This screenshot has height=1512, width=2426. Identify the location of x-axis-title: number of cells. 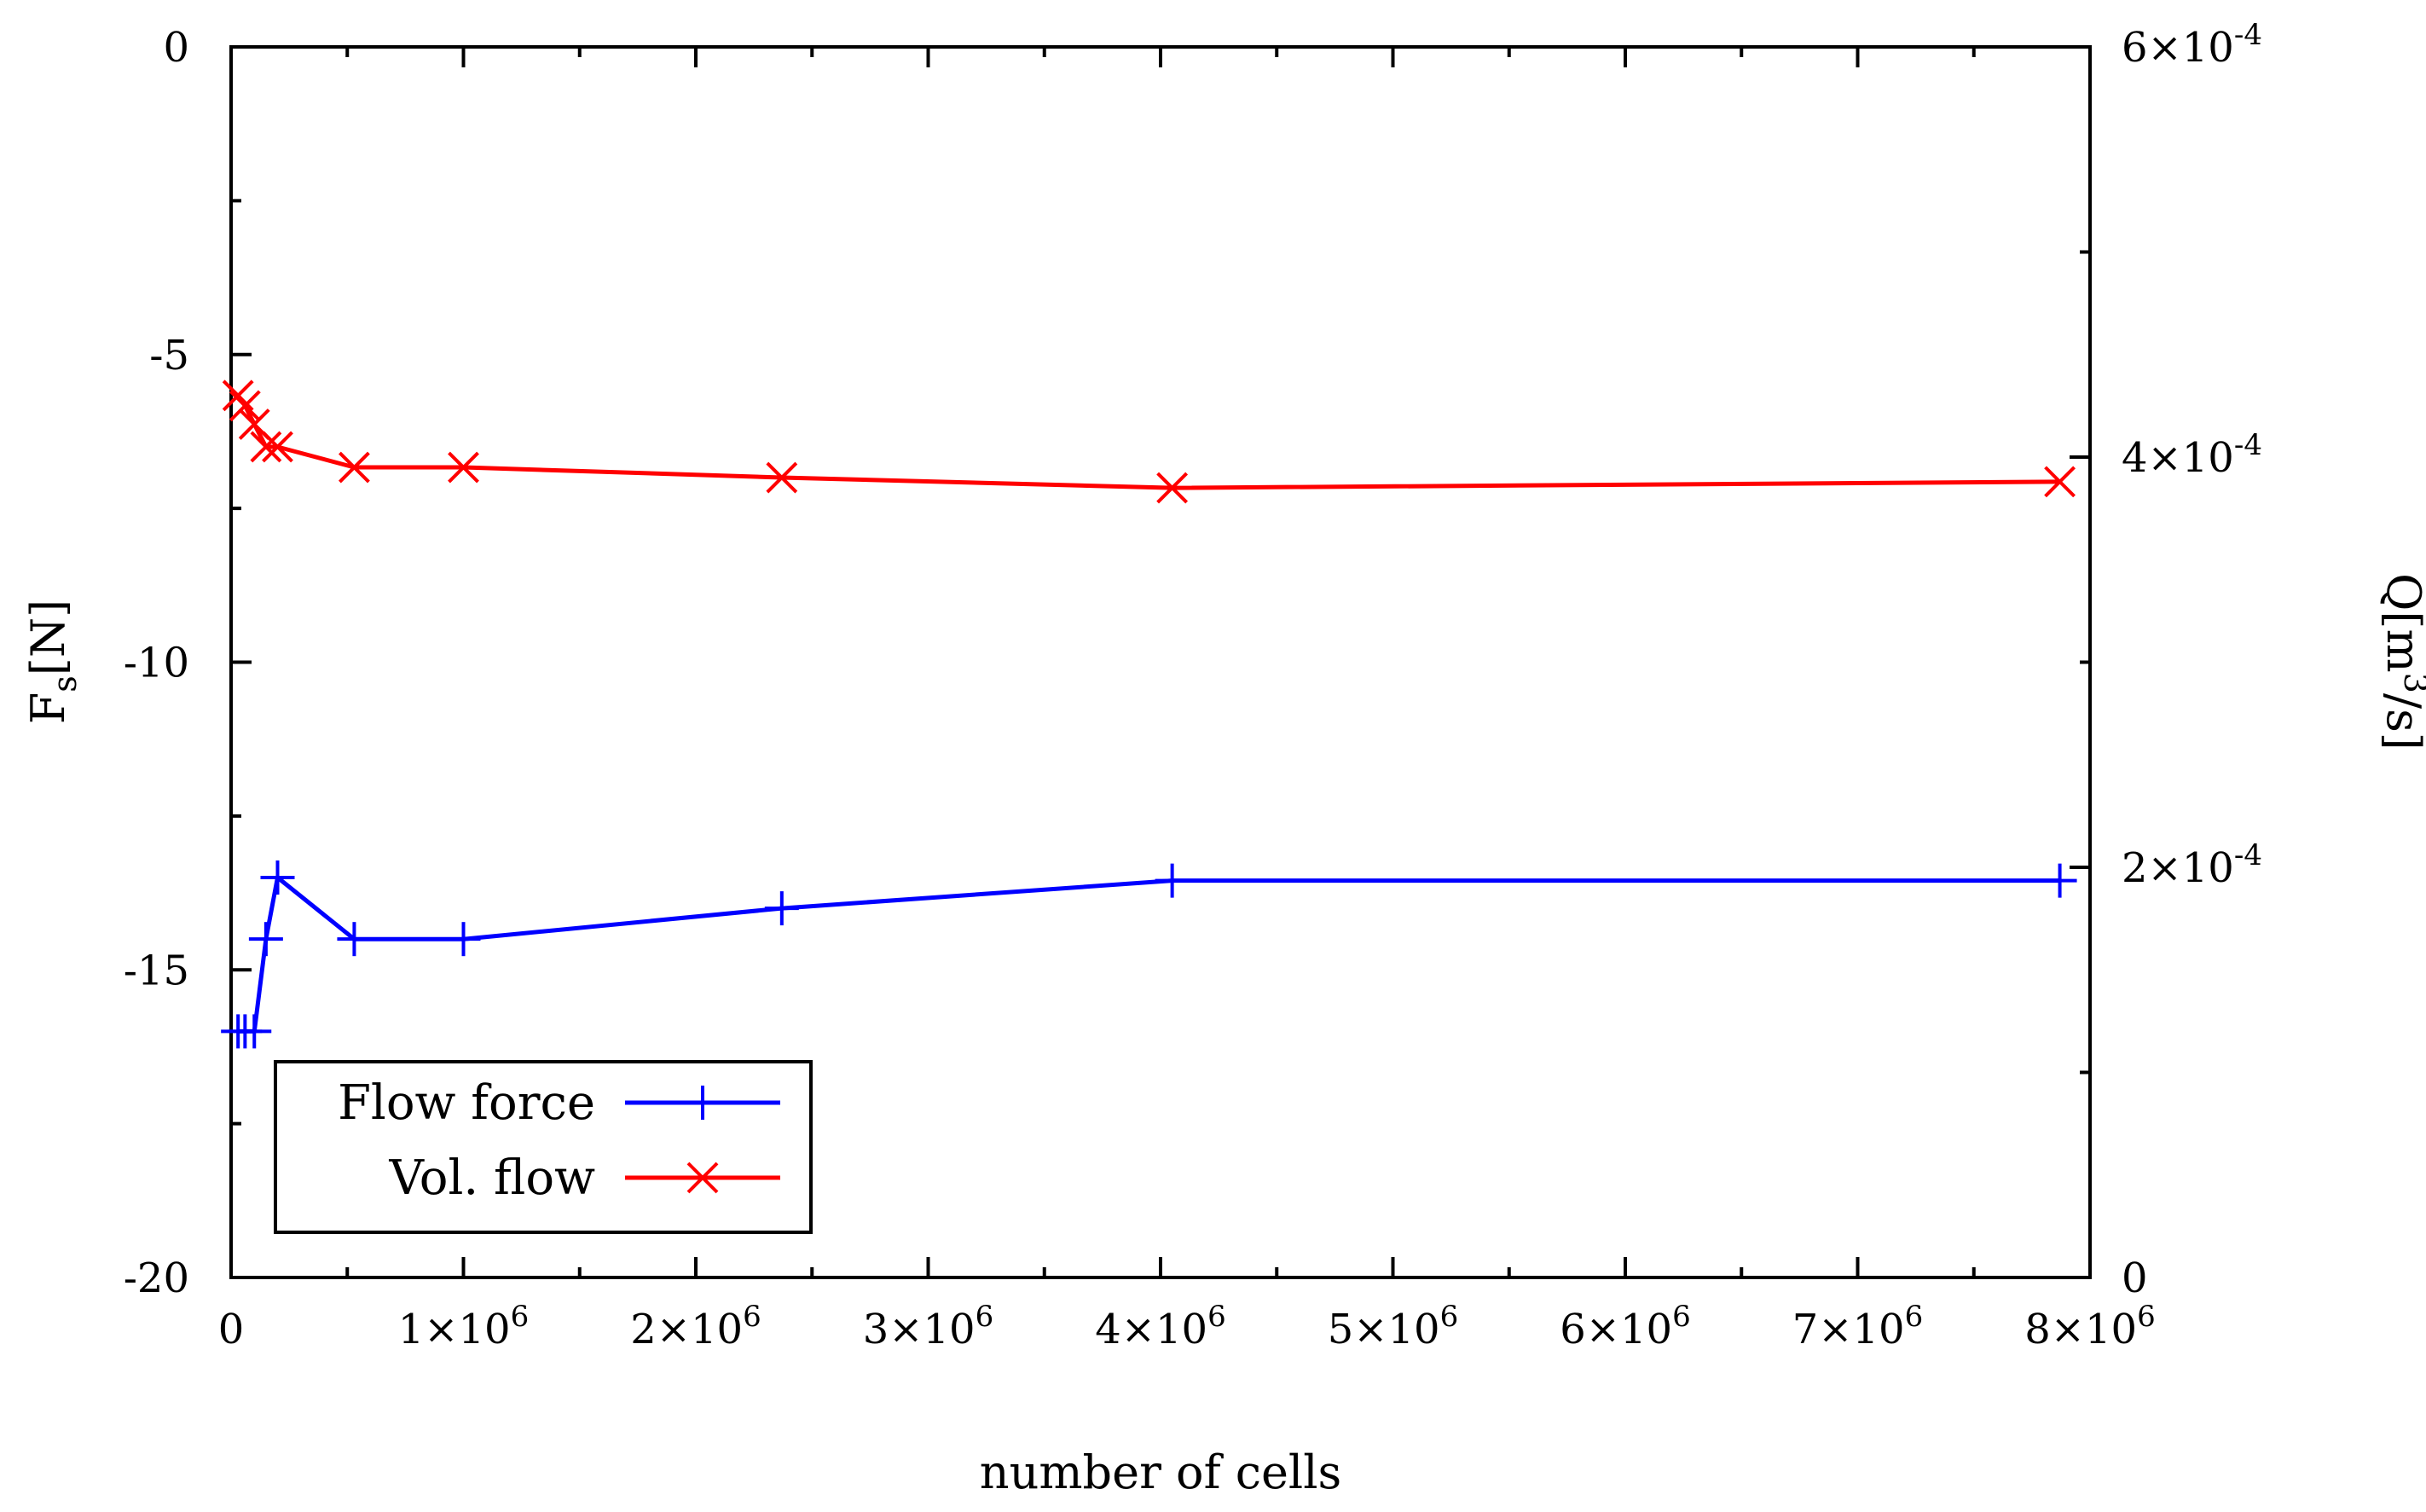
(1160, 1472).